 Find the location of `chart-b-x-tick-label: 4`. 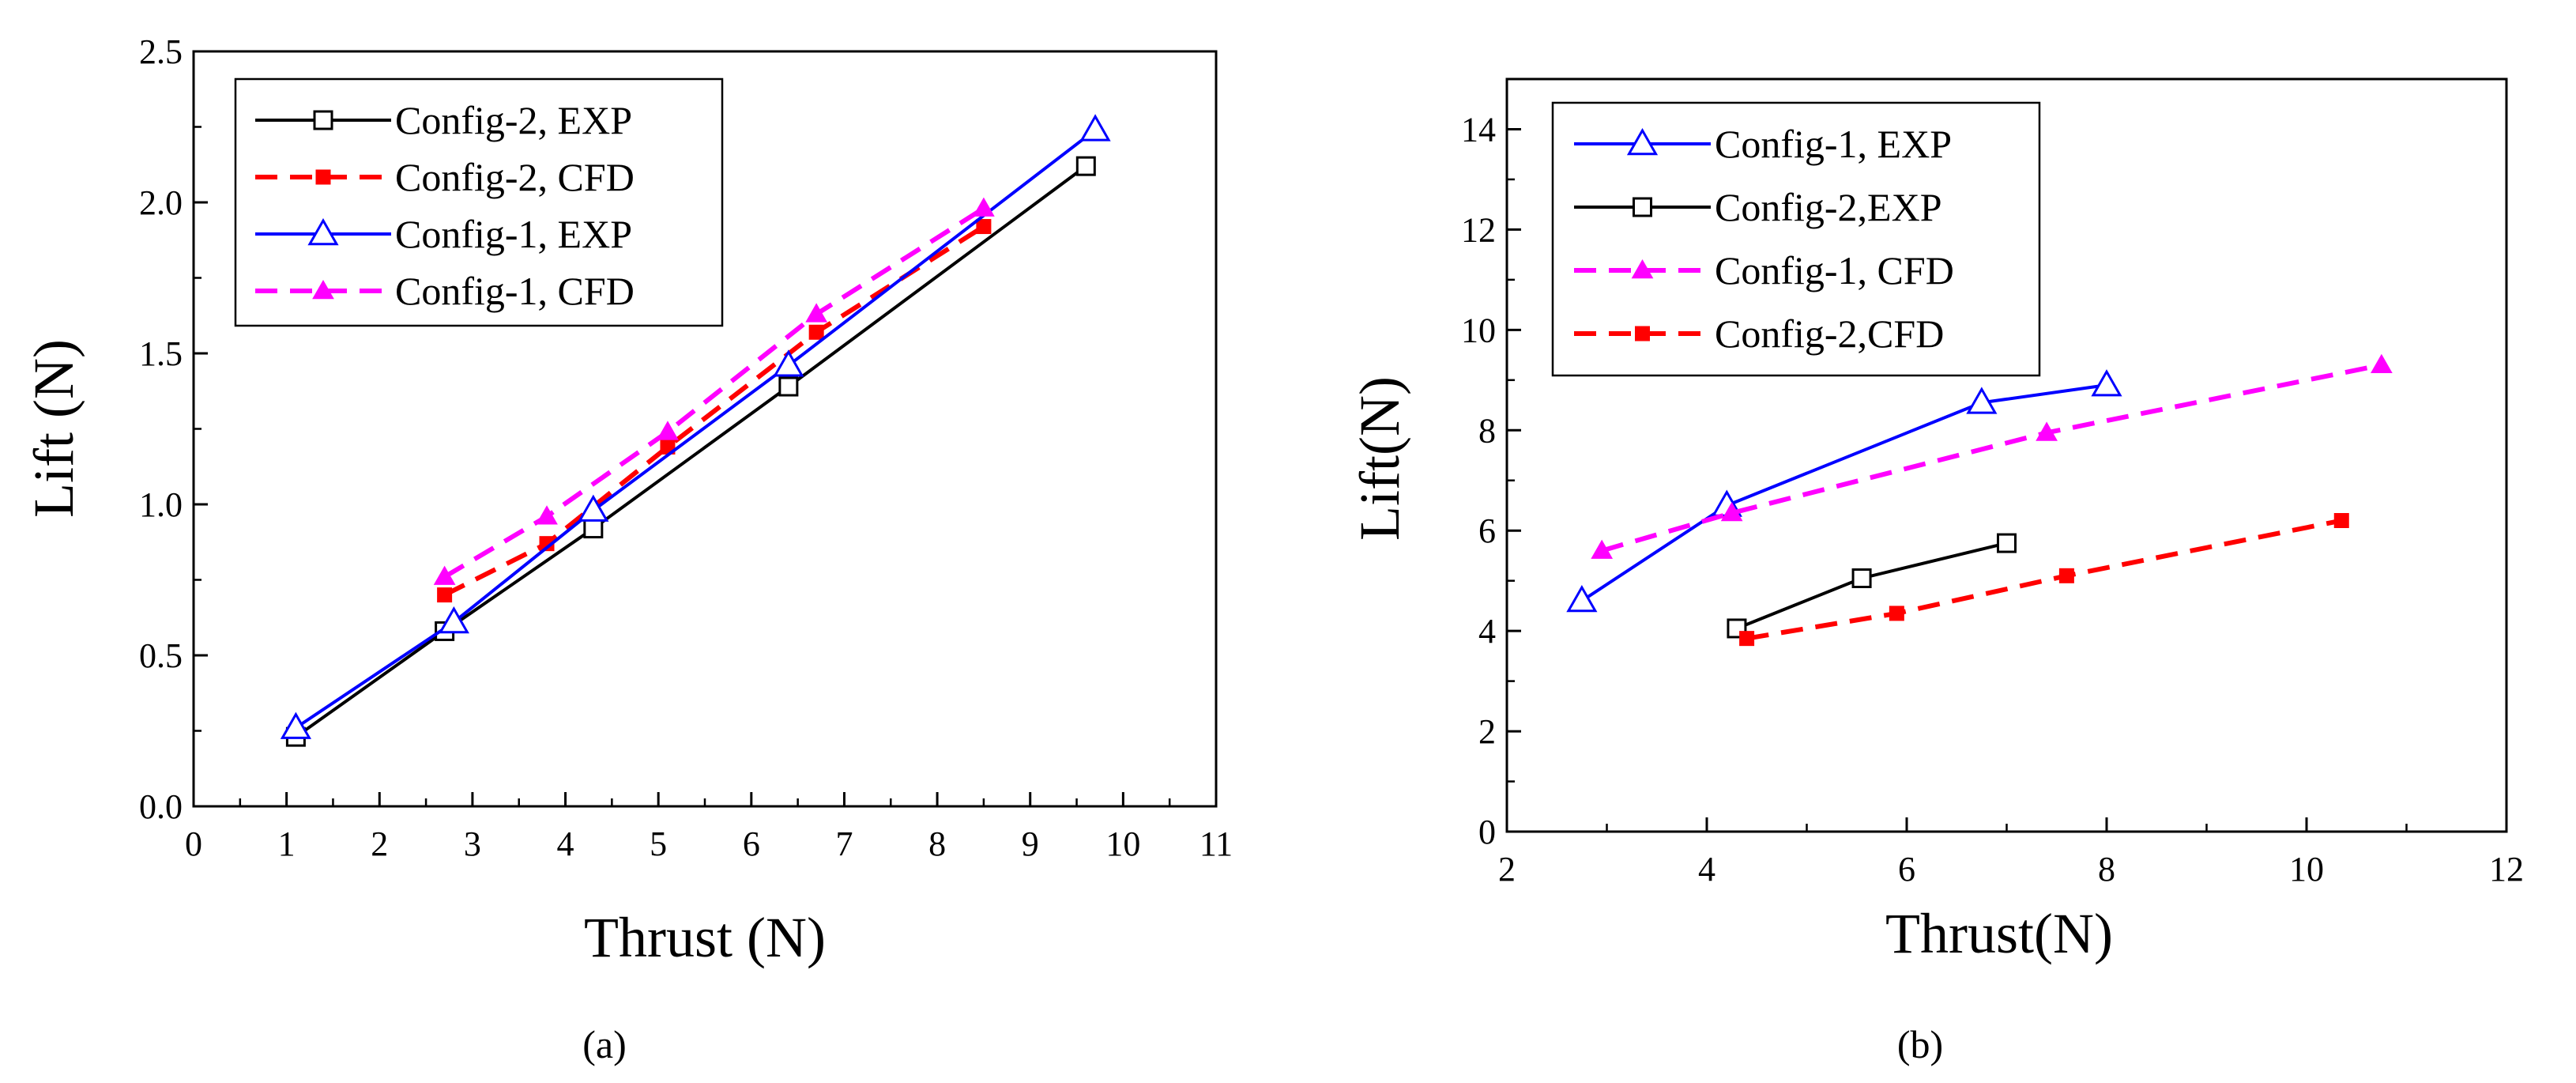

chart-b-x-tick-label: 4 is located at coordinates (1707, 869).